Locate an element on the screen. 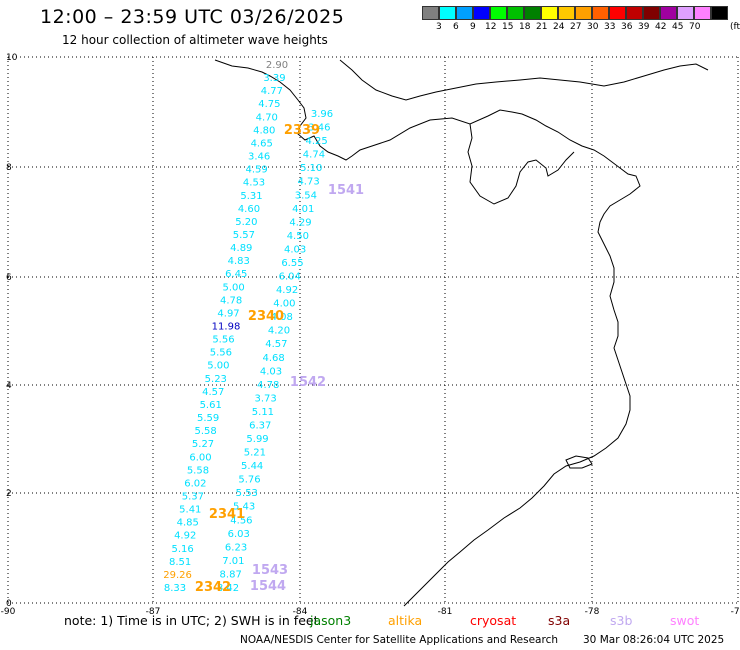 This screenshot has height=650, width=740. wave-height-value: 3.46 is located at coordinates (319, 128).